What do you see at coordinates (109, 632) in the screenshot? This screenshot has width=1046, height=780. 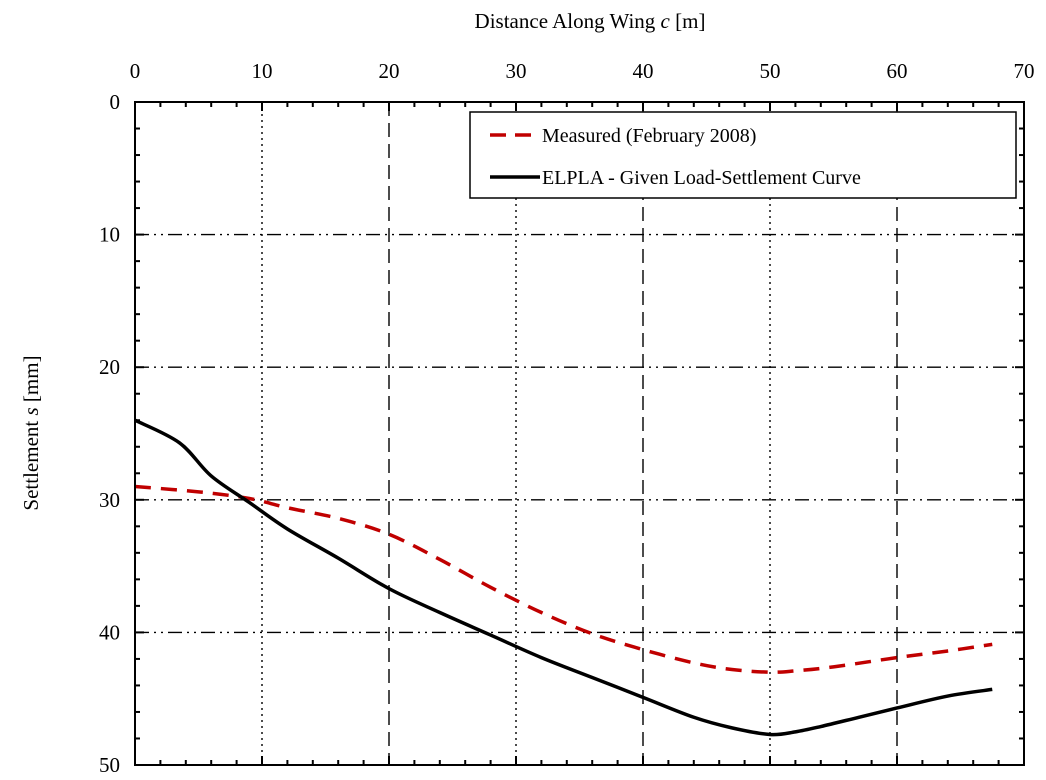 I see `y-tick-label: 40` at bounding box center [109, 632].